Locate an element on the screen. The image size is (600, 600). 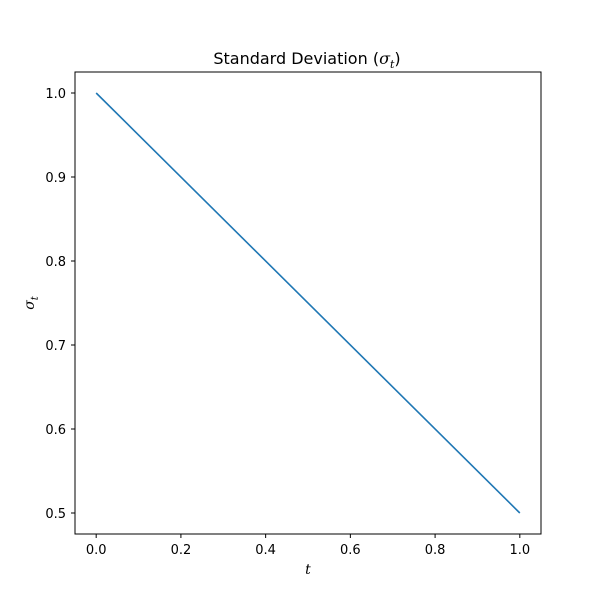
x-tick-label: 0.2 is located at coordinates (181, 550).